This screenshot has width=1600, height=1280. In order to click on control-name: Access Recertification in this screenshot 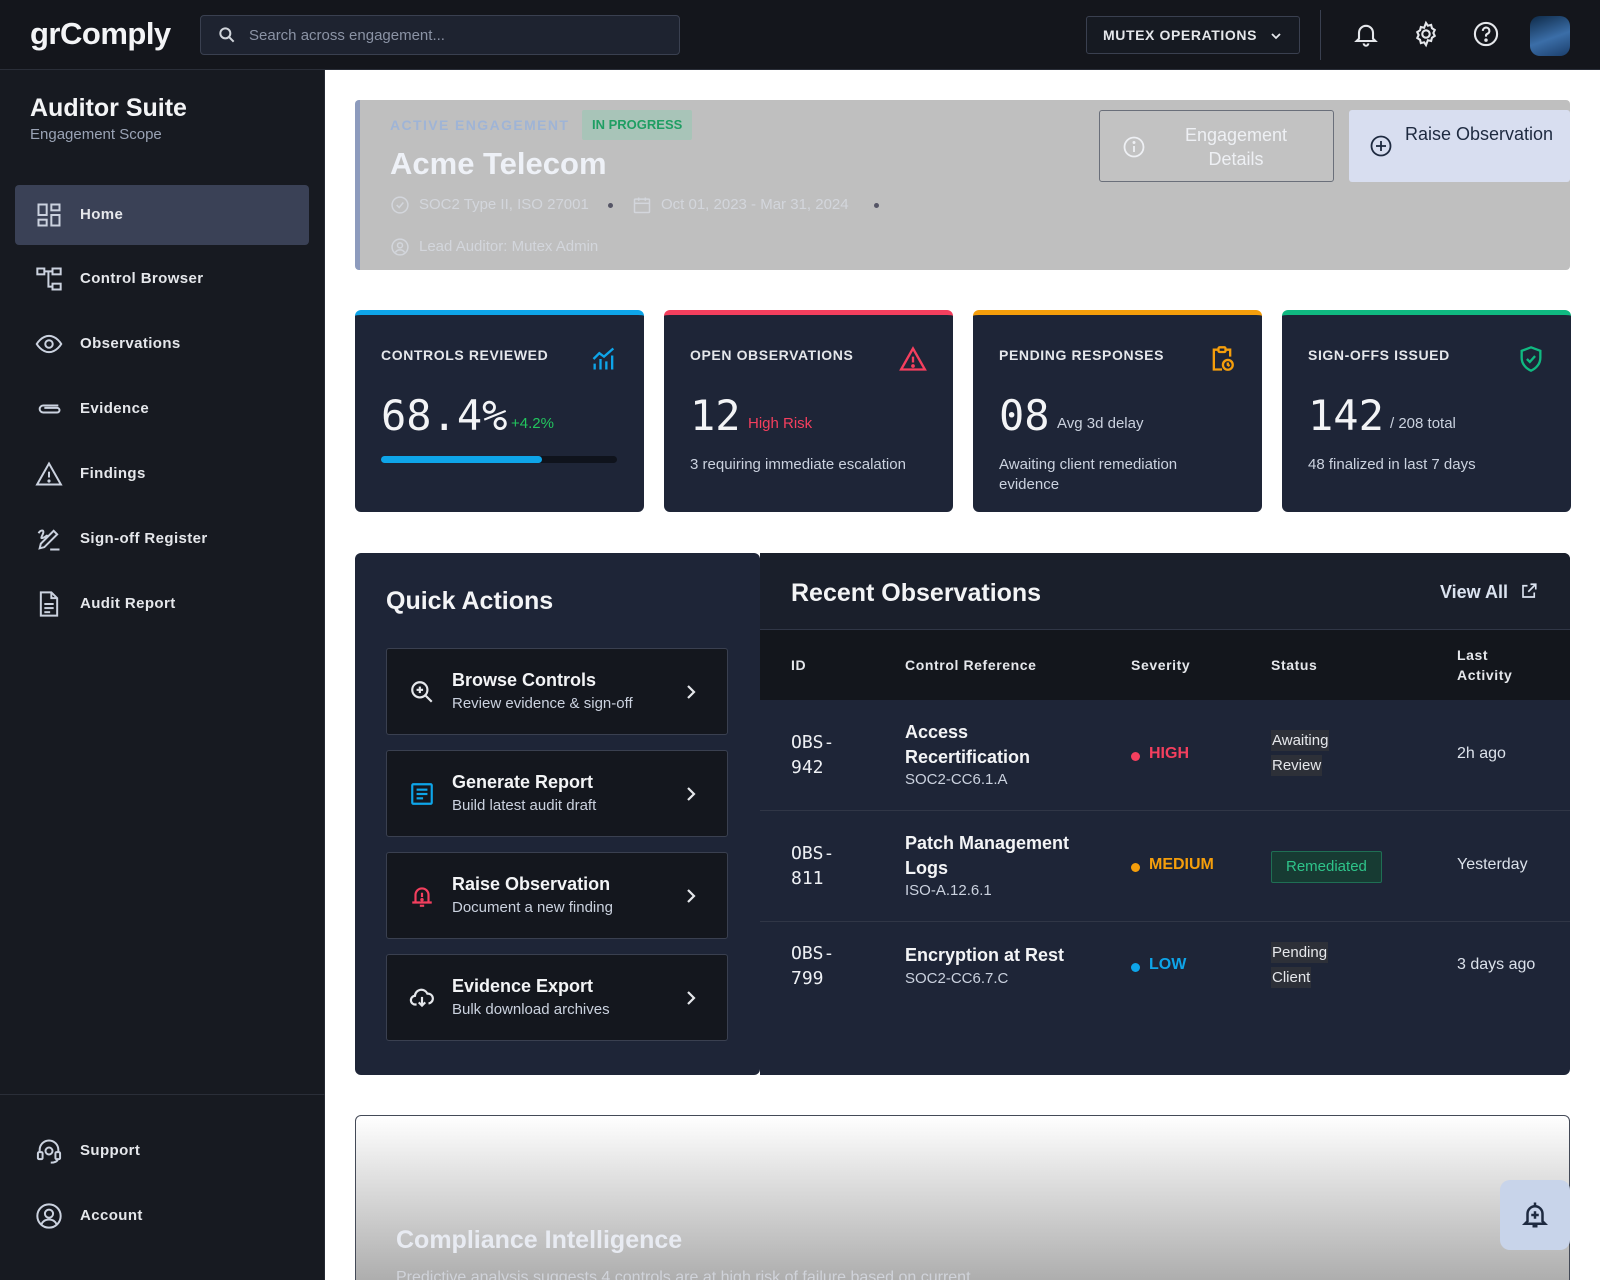, I will do `click(968, 744)`.